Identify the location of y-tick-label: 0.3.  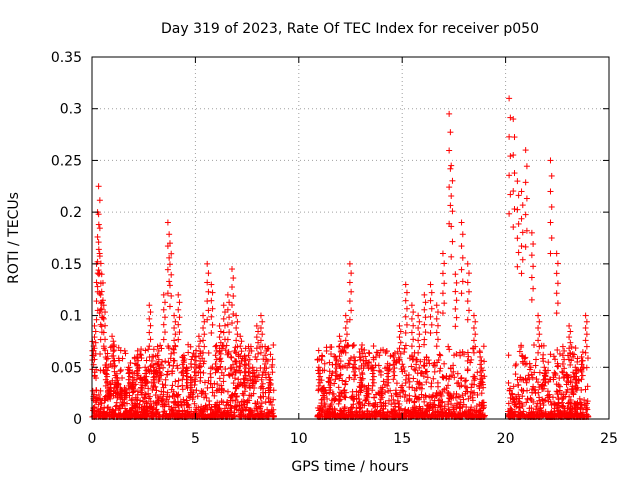
(71, 110).